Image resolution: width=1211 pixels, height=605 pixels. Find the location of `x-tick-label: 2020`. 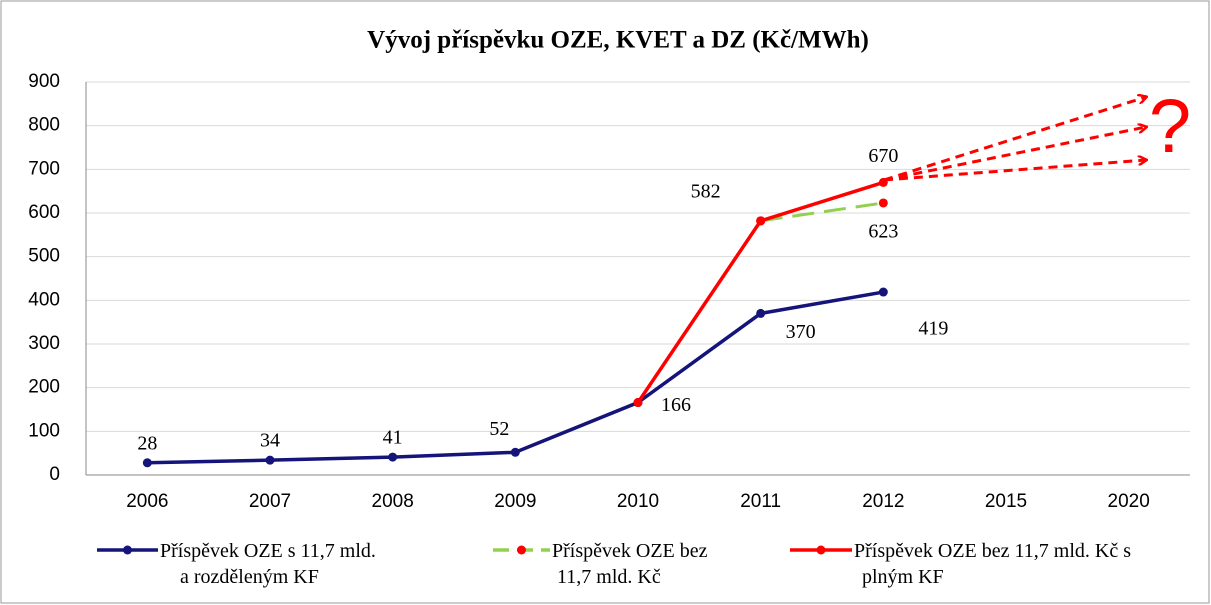

x-tick-label: 2020 is located at coordinates (1129, 501).